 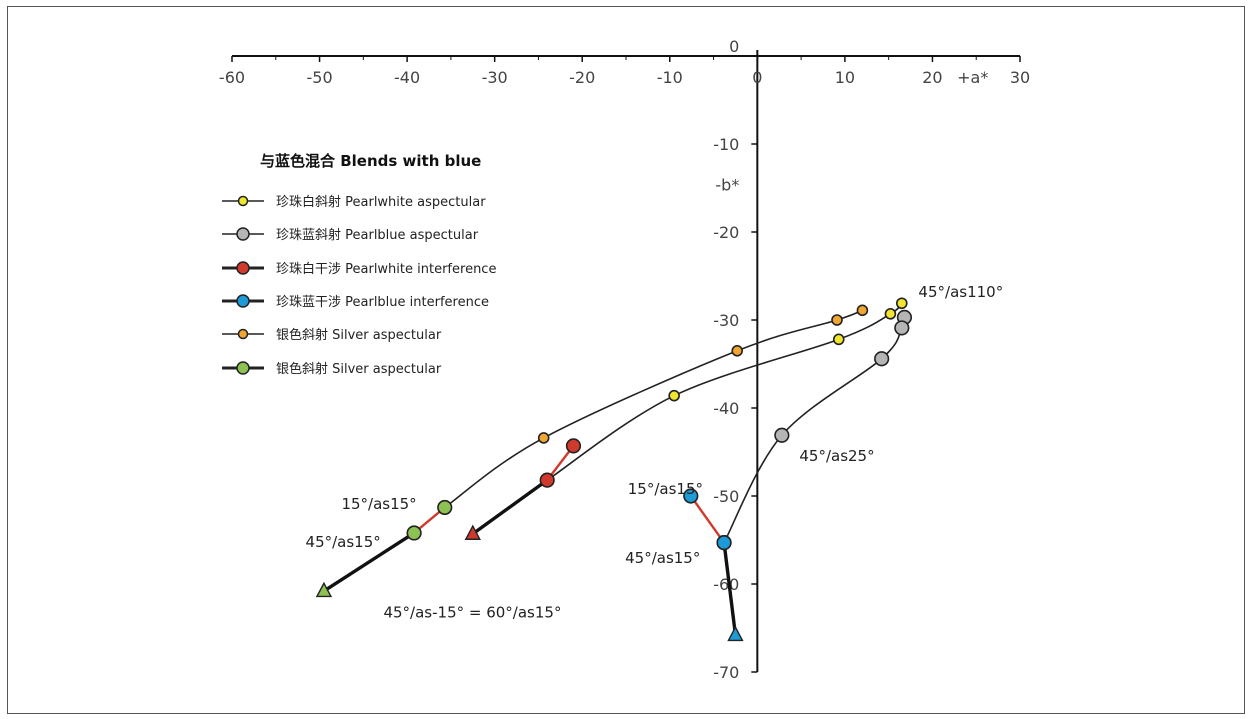 What do you see at coordinates (370, 161) in the screenshot?
I see `legend-title: 与蓝色混合 Blends with blue` at bounding box center [370, 161].